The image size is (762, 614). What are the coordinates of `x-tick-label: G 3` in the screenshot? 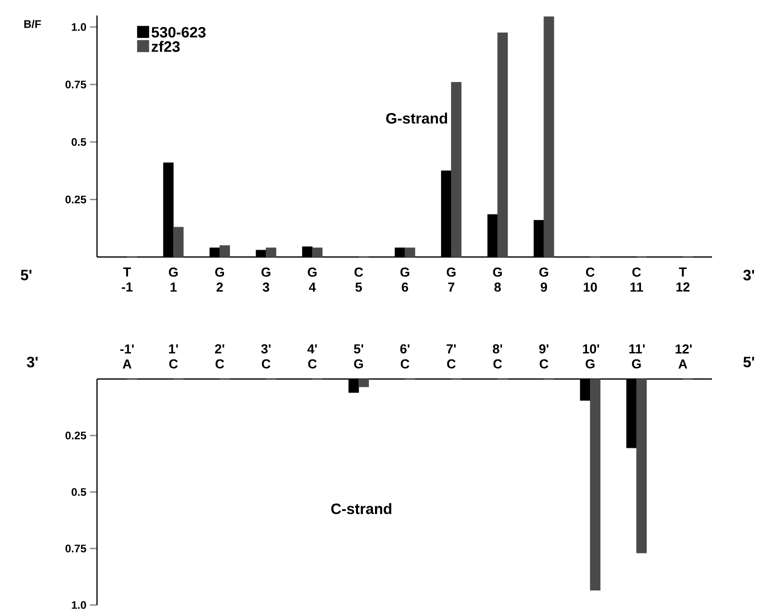 It's located at (266, 280).